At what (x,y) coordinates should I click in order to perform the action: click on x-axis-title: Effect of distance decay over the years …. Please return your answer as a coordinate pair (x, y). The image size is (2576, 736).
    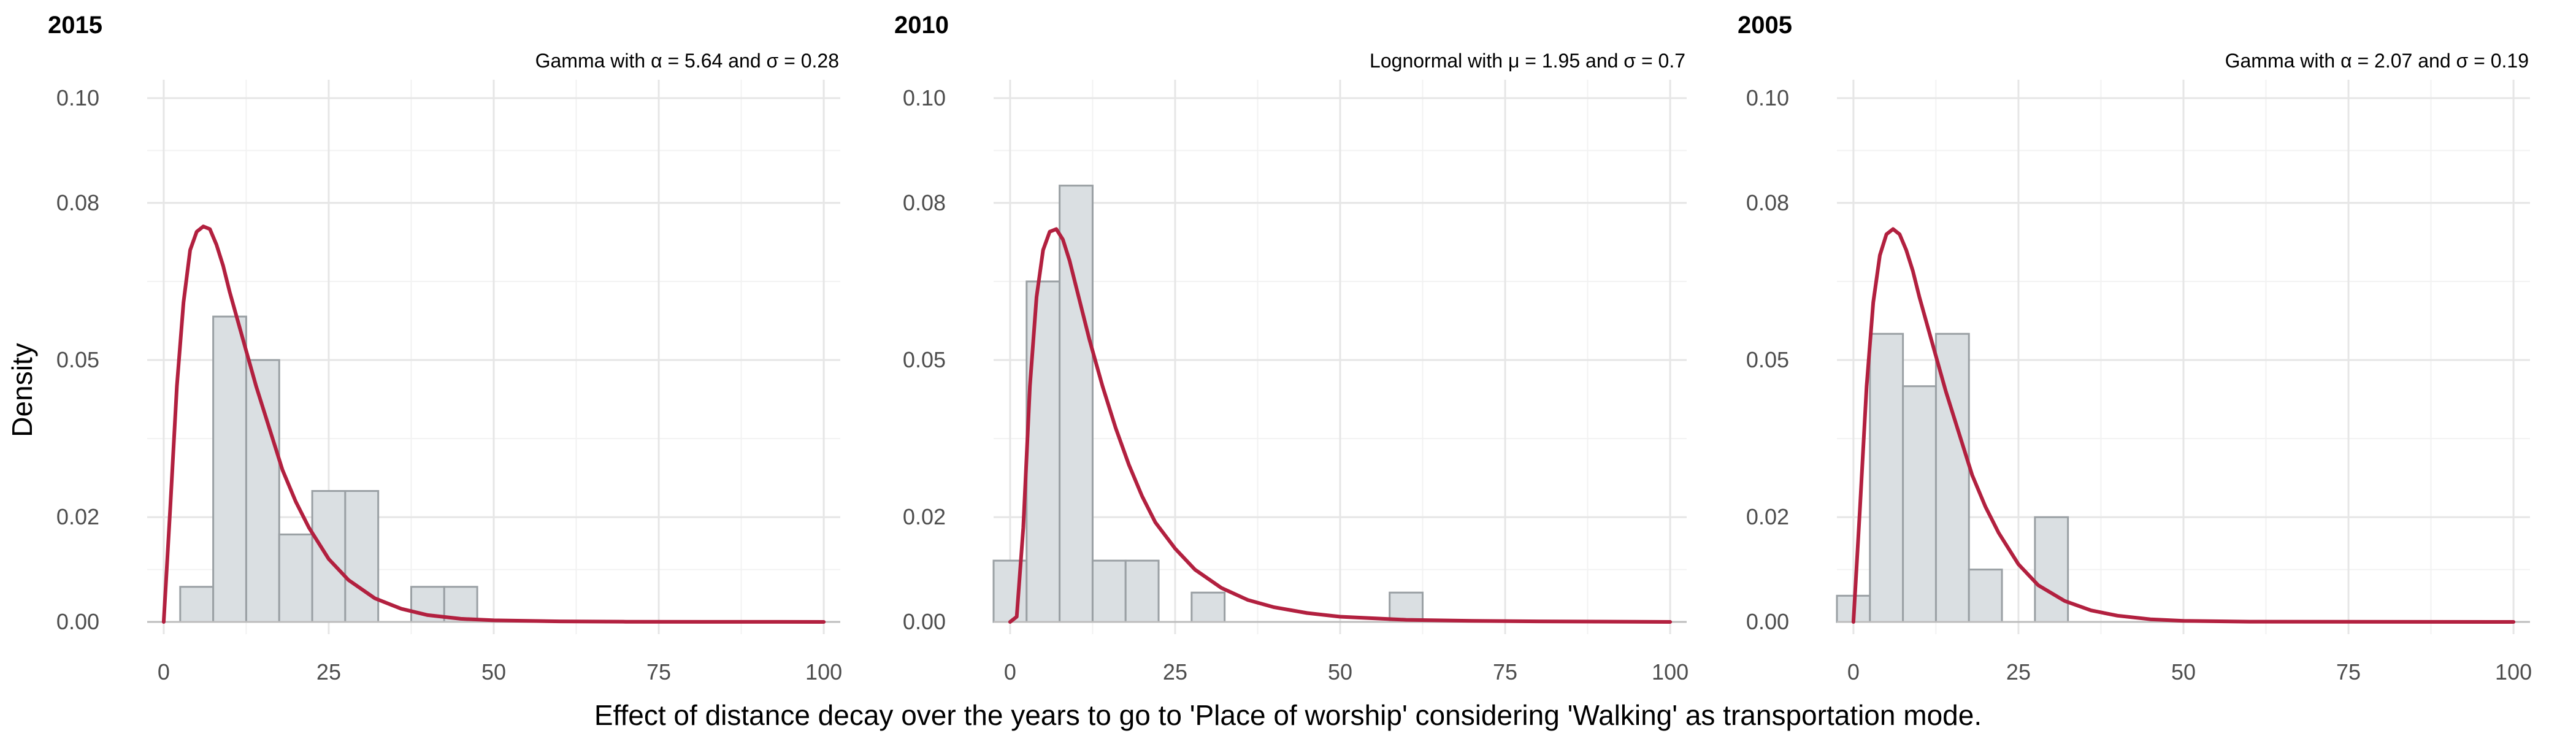
    Looking at the image, I should click on (1288, 715).